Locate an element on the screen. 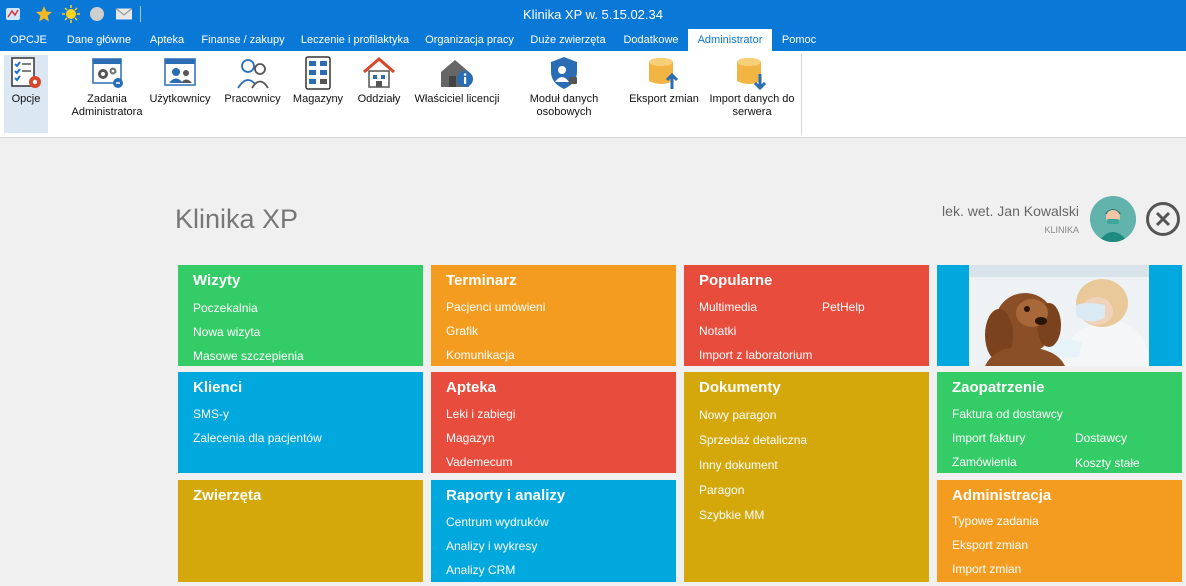 This screenshot has height=586, width=1186. link-centrum-wydrukow: Centrum wydruków is located at coordinates (497, 522).